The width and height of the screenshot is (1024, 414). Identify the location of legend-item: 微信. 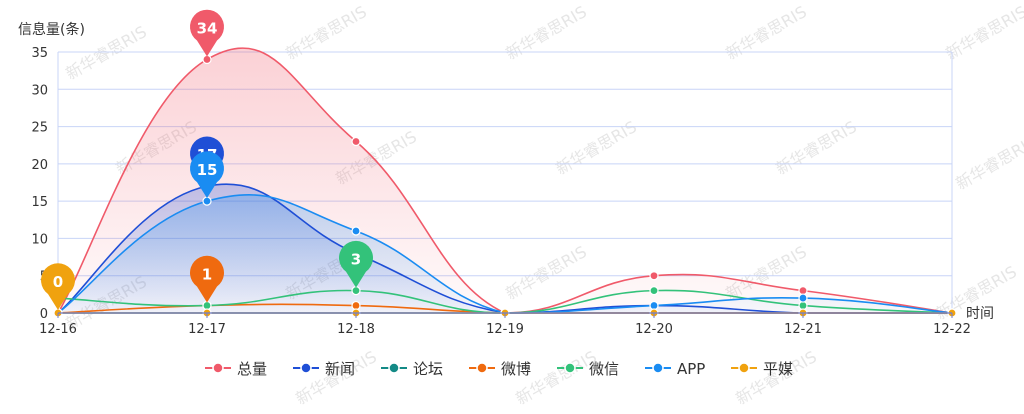
(588, 369).